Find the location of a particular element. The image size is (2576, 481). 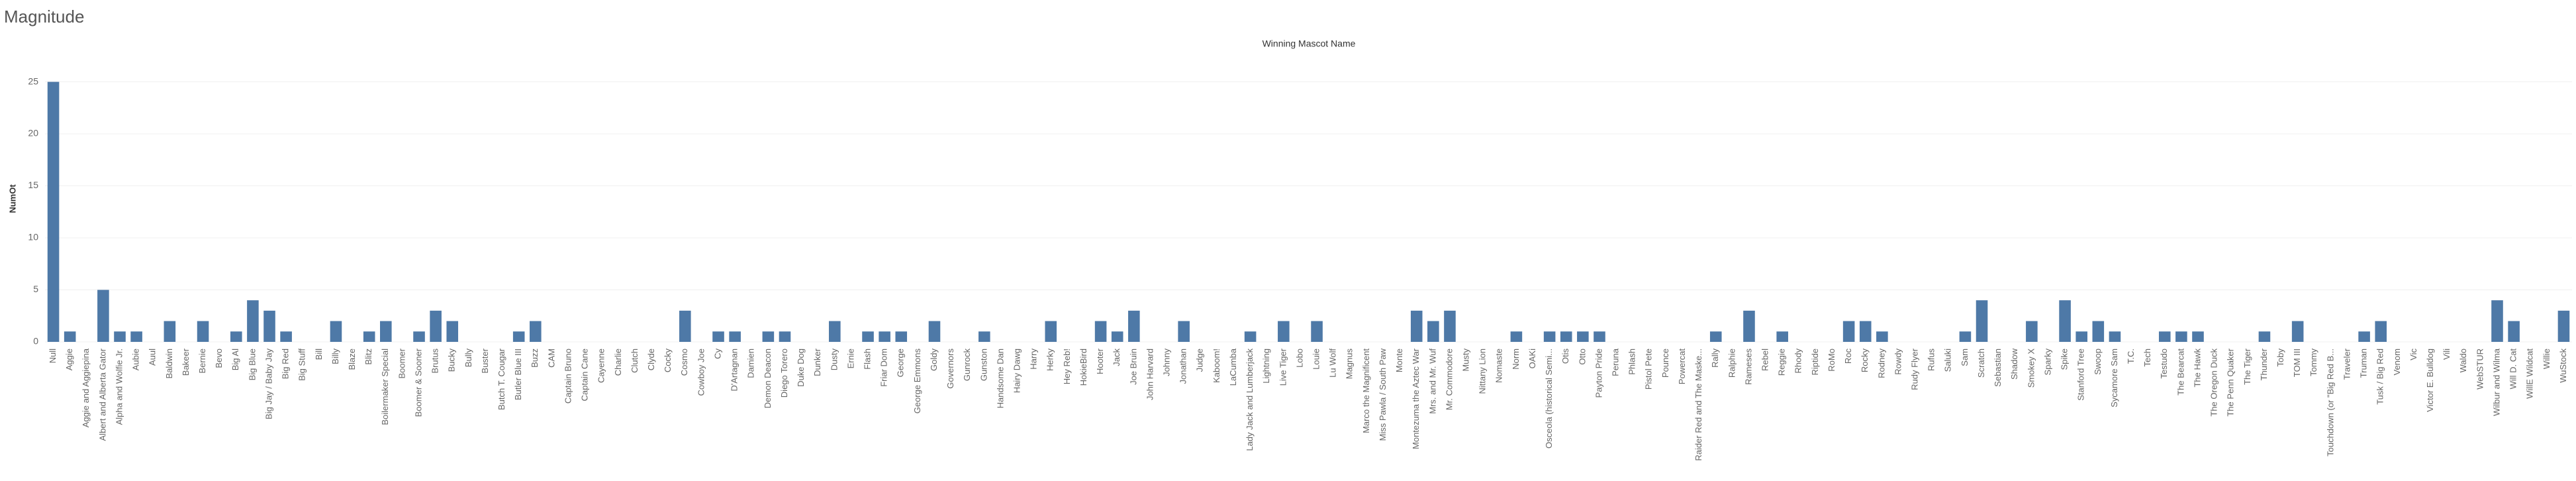

x-tick-label: Otto is located at coordinates (1582, 356).